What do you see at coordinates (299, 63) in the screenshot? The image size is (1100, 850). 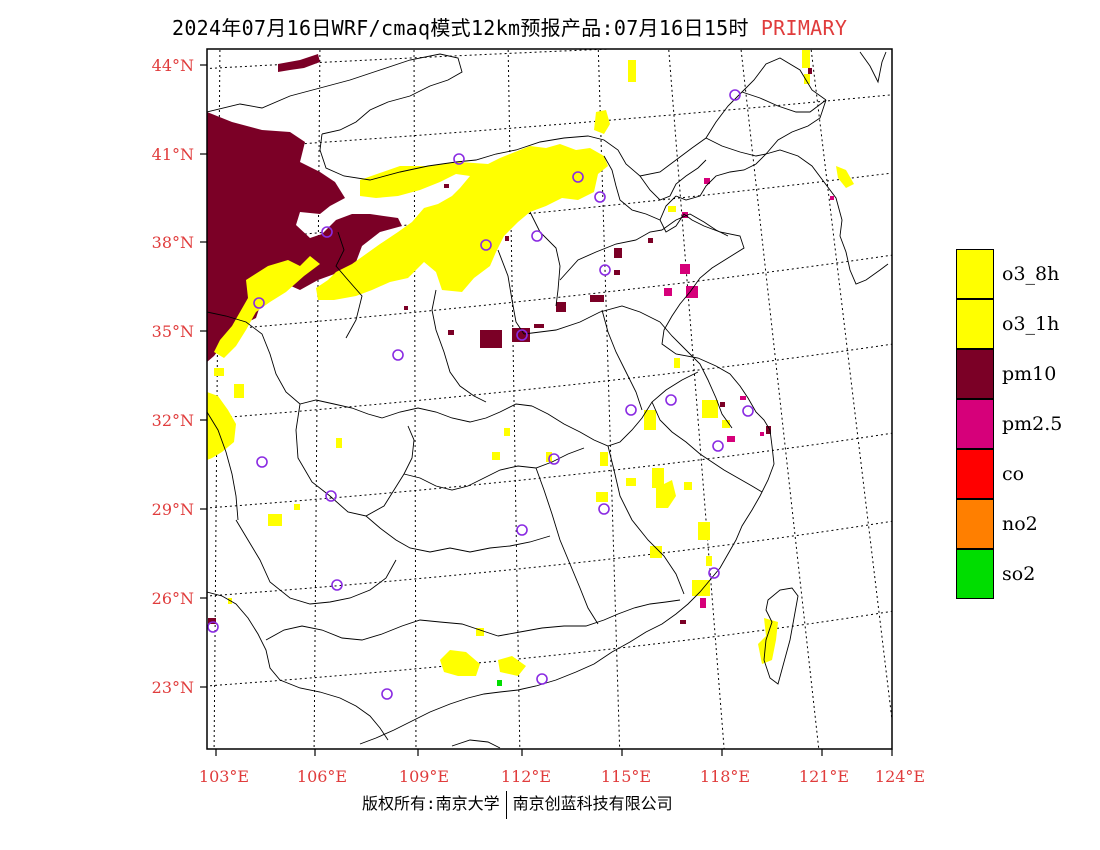 I see `pm10-top-strip` at bounding box center [299, 63].